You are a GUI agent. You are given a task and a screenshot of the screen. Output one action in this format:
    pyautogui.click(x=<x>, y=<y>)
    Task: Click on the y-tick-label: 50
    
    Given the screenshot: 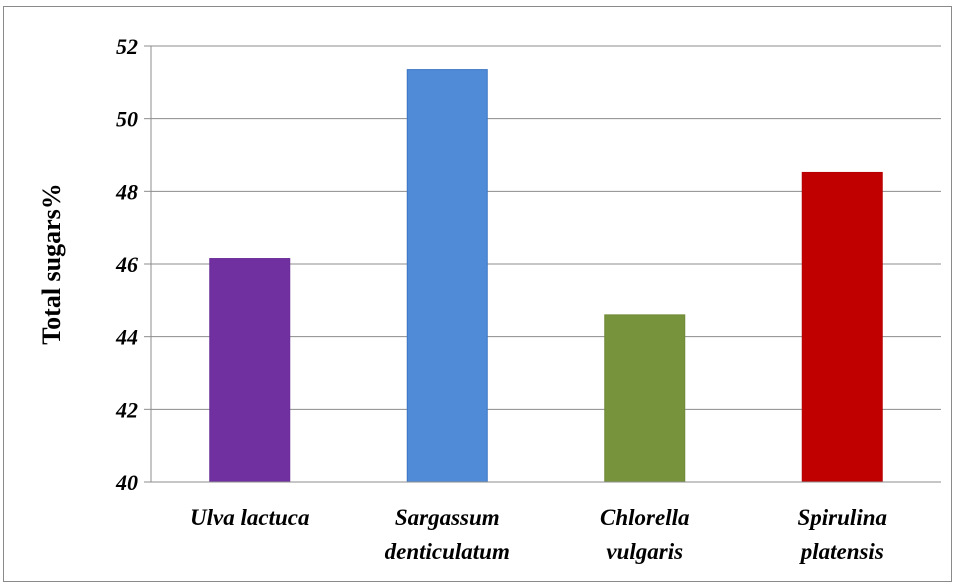 What is the action you would take?
    pyautogui.click(x=127, y=119)
    